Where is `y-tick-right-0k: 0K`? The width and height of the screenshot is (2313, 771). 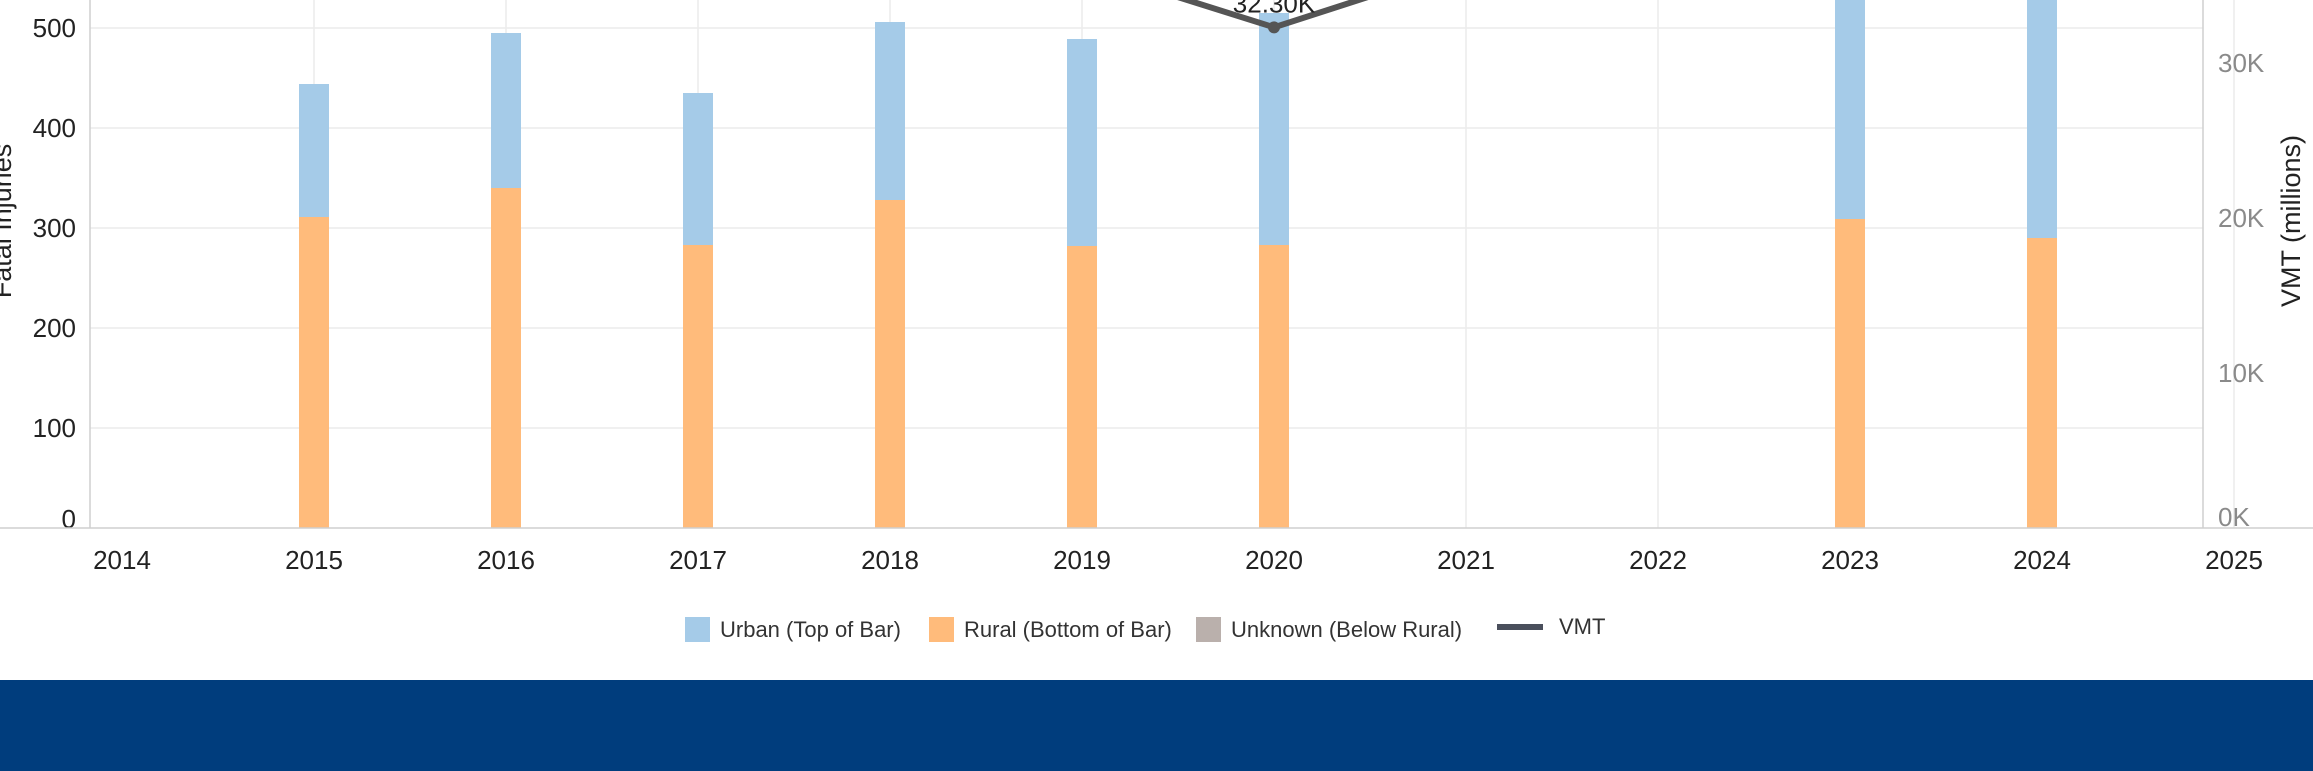
y-tick-right-0k: 0K is located at coordinates (2234, 517).